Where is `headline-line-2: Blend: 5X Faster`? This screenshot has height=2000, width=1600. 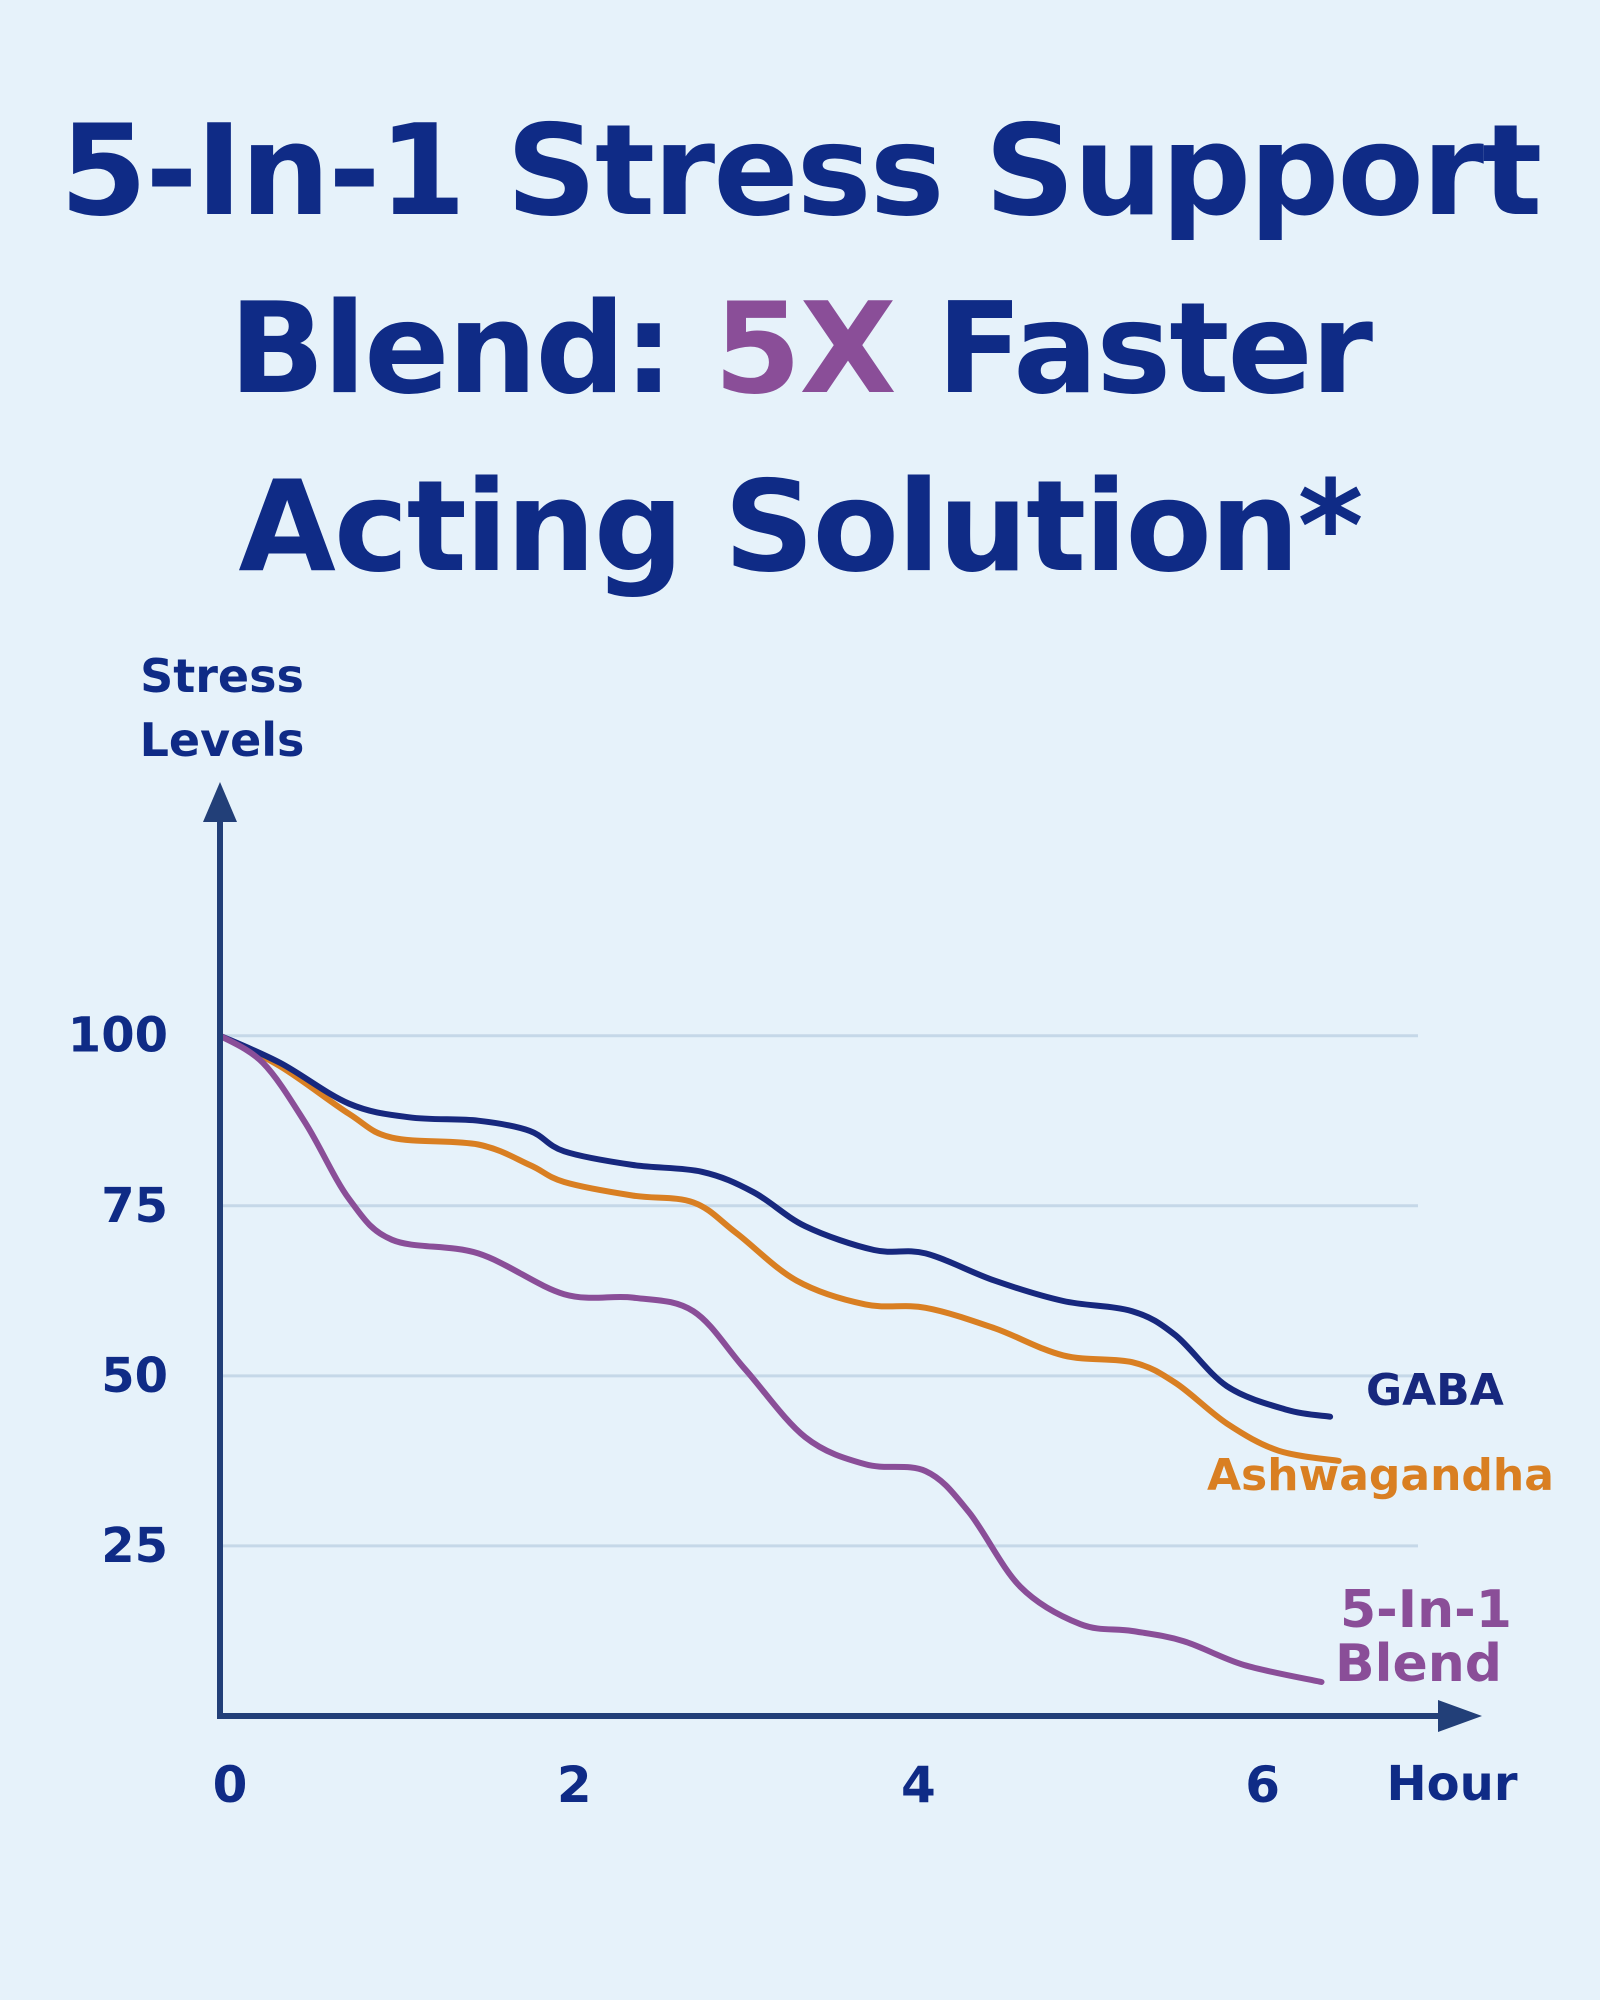 headline-line-2: Blend: 5X Faster is located at coordinates (800, 349).